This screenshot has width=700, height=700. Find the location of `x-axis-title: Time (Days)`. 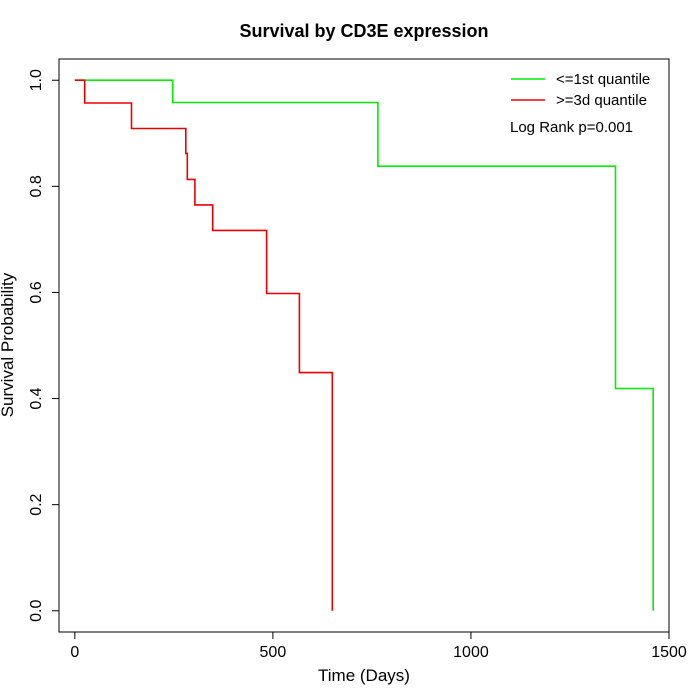

x-axis-title: Time (Days) is located at coordinates (364, 675).